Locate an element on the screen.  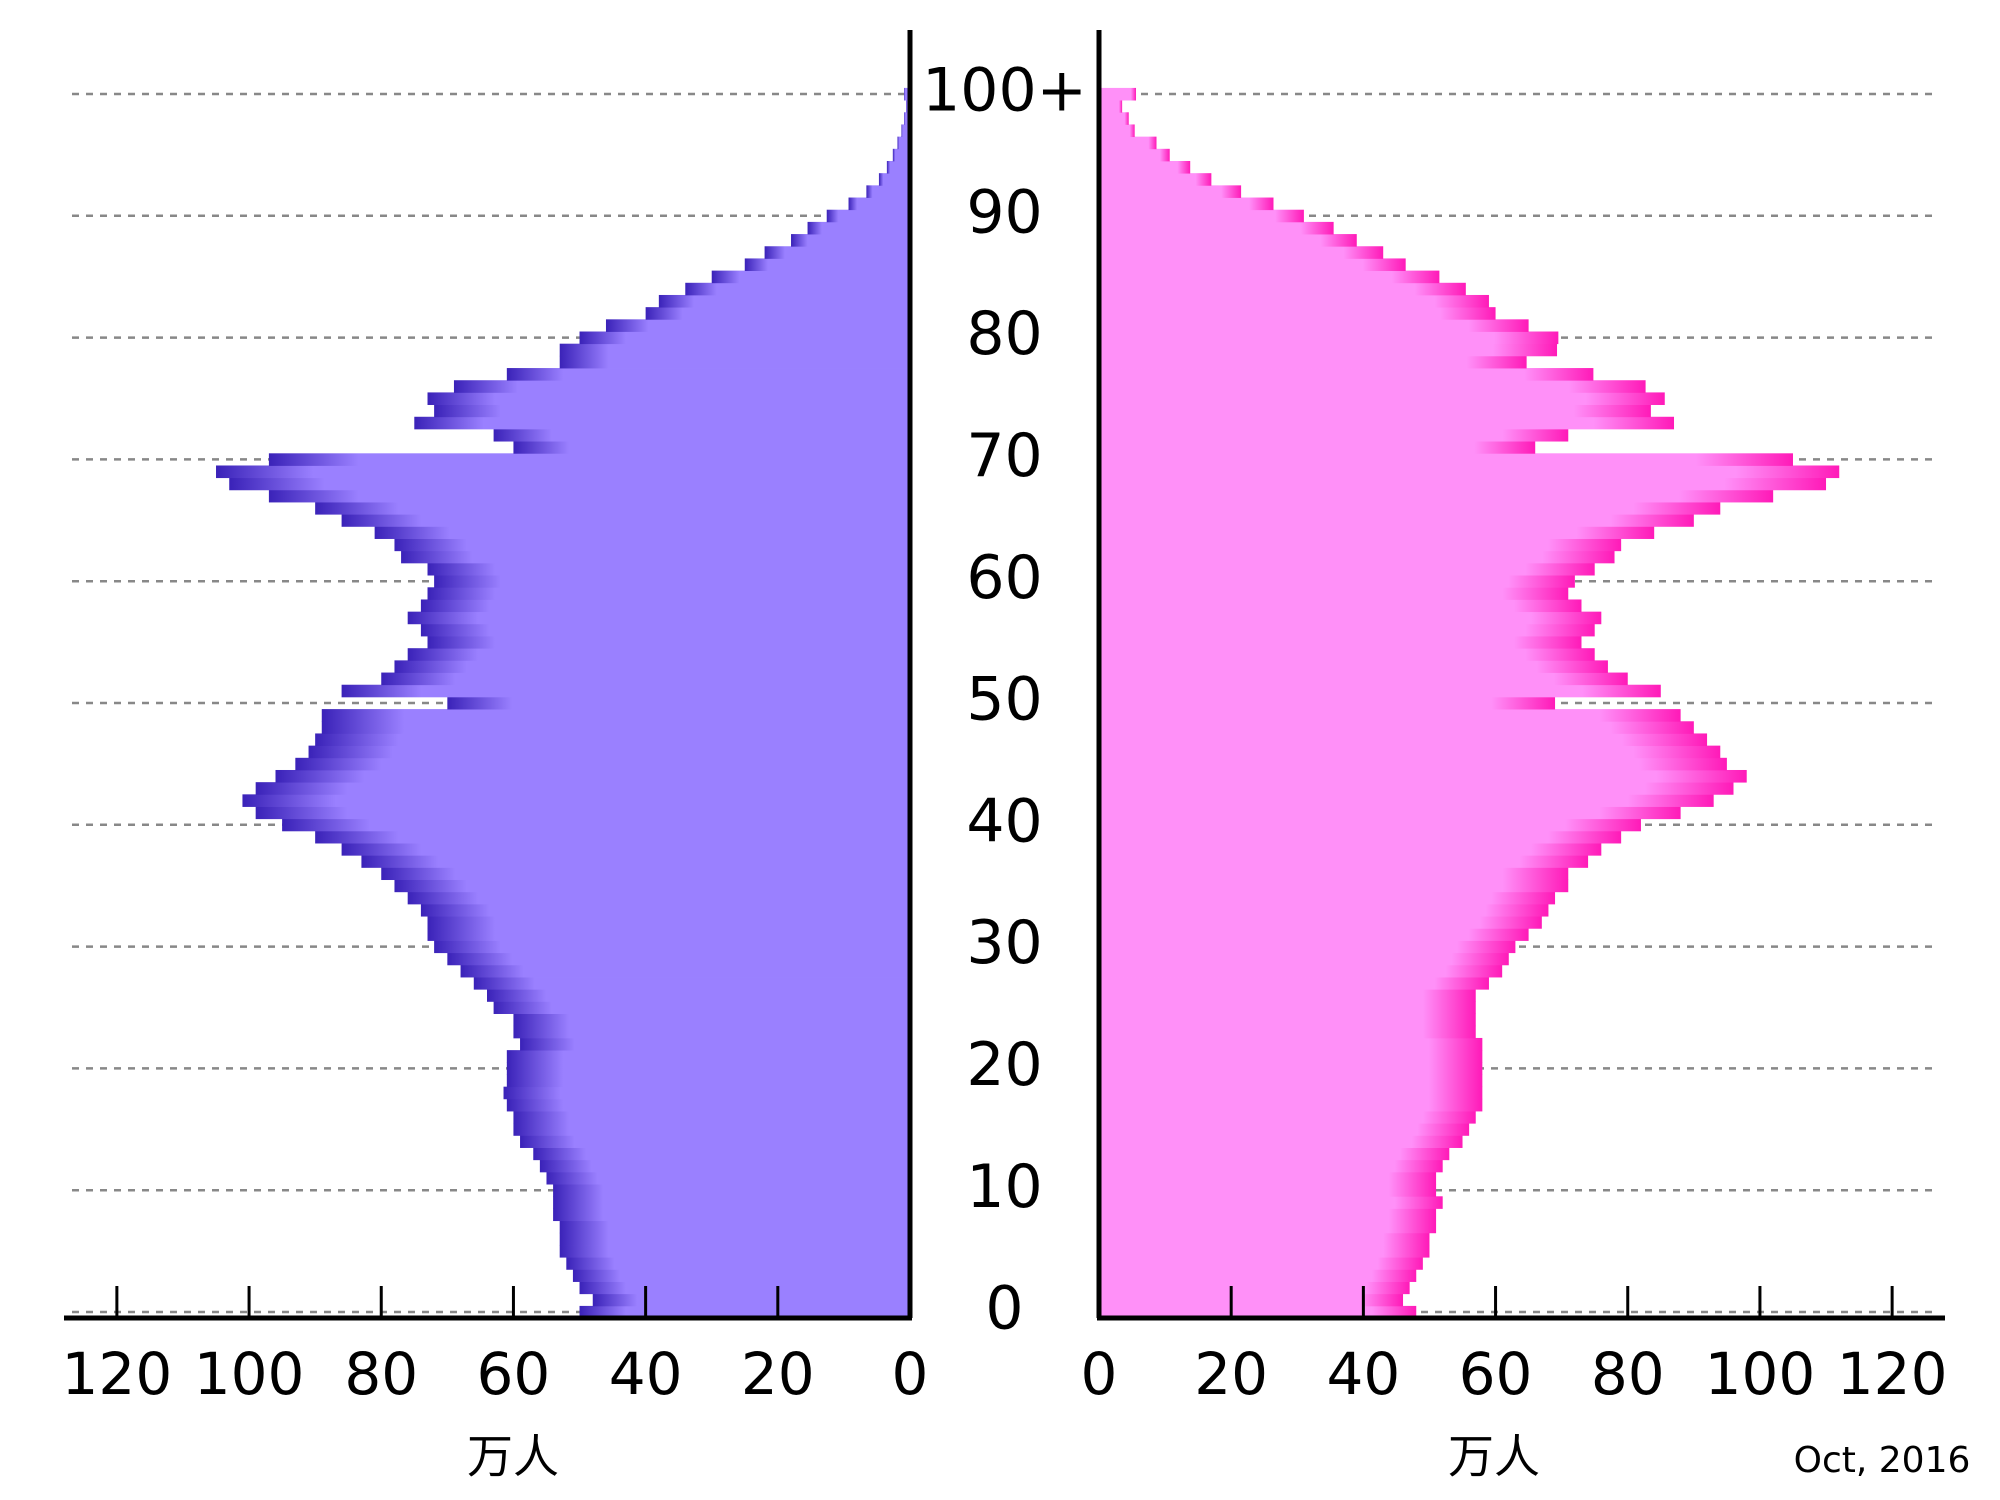
y-tick-label: 100+ is located at coordinates (1004, 91).